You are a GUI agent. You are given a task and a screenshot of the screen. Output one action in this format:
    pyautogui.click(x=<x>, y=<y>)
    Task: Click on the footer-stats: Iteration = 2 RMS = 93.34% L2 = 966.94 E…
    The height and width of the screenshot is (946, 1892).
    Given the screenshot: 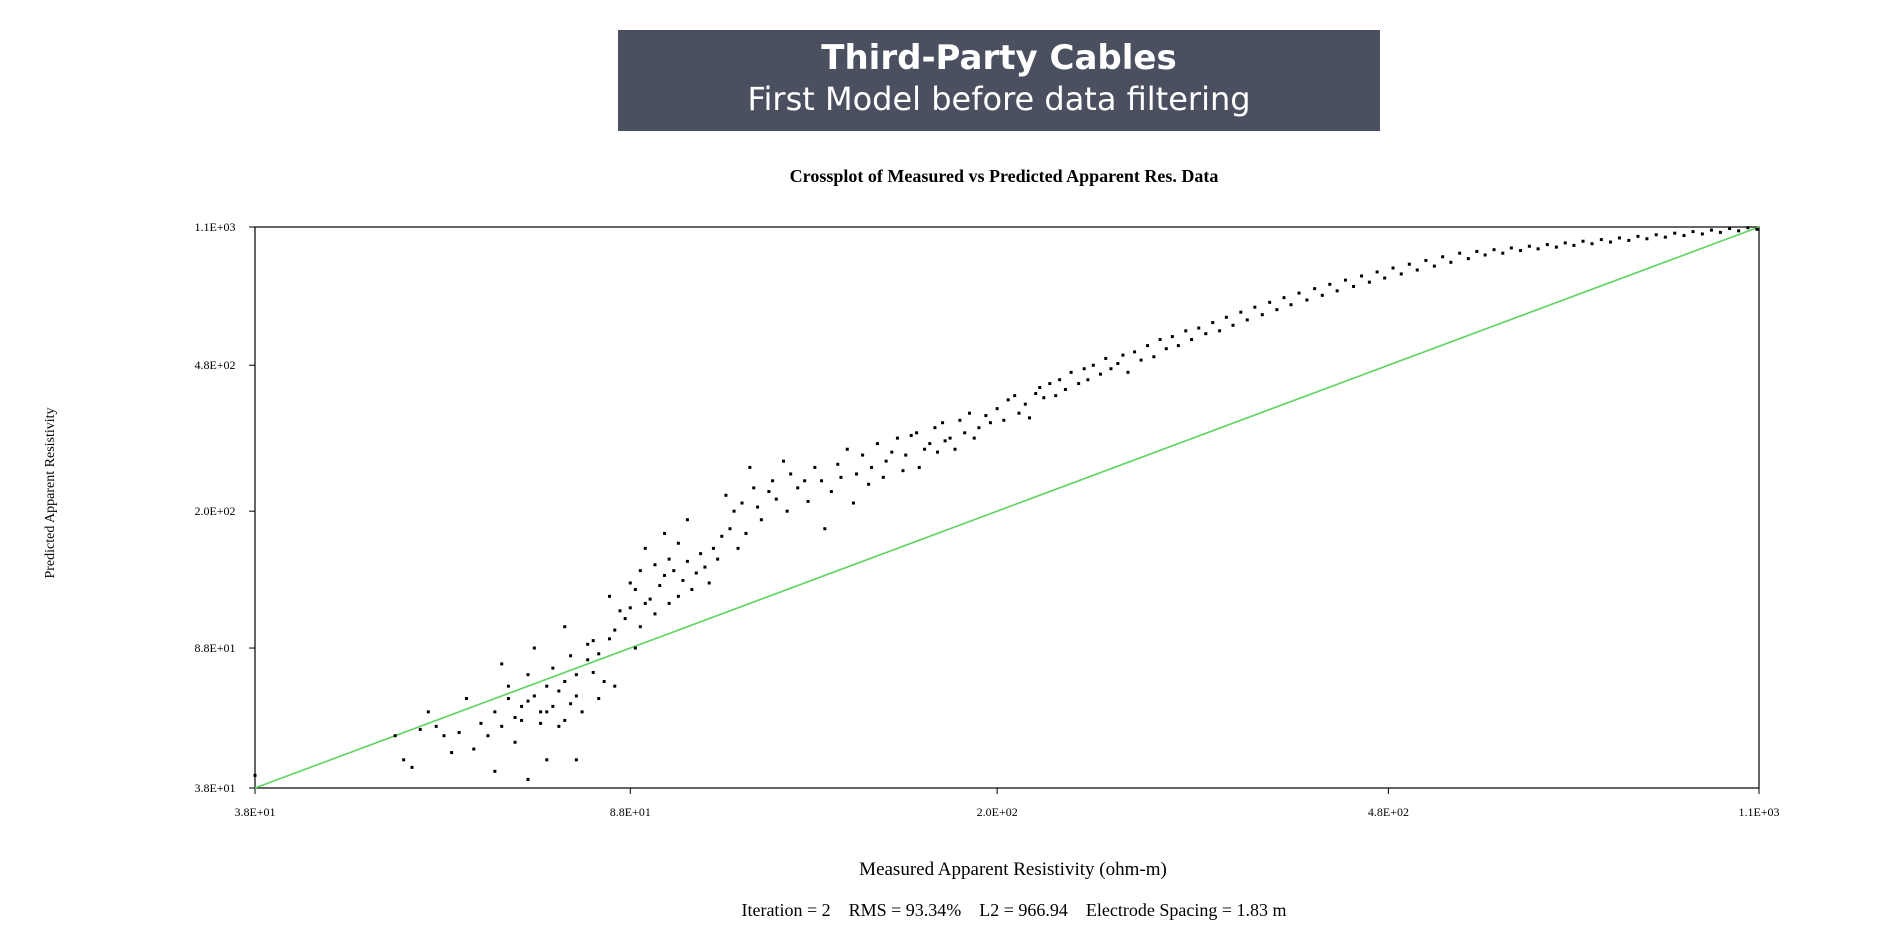 What is the action you would take?
    pyautogui.click(x=1013, y=910)
    